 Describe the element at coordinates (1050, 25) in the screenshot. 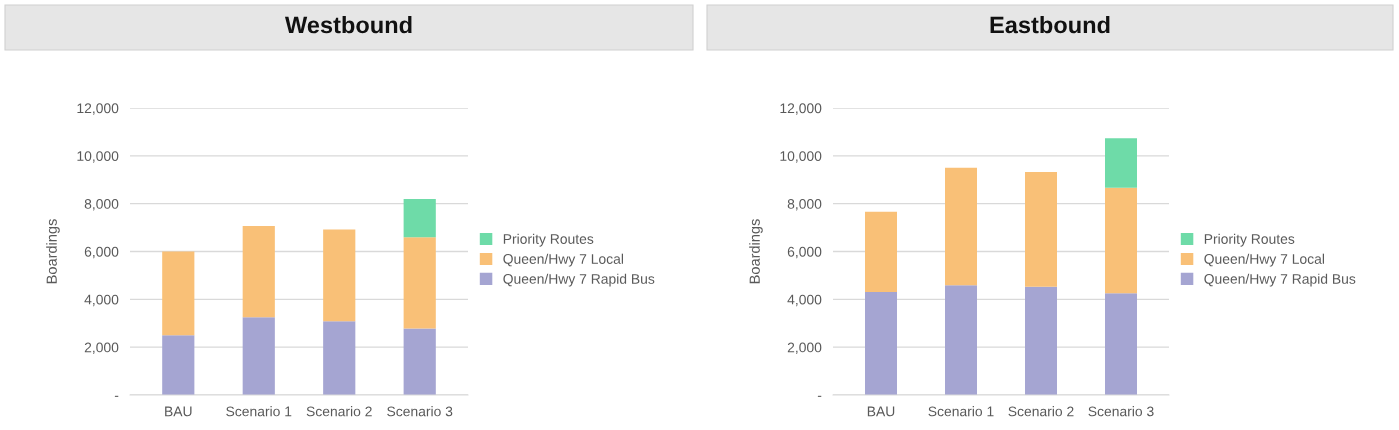

I see `chart-title: Eastbound` at that location.